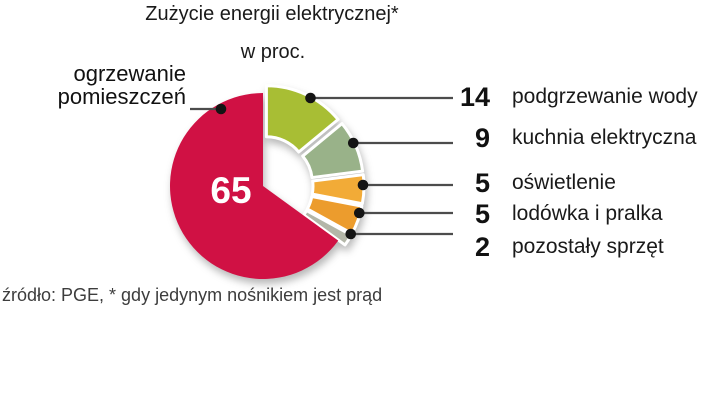 Image resolution: width=720 pixels, height=404 pixels. What do you see at coordinates (272, 14) in the screenshot?
I see `chart-title: Zużycie energii elektrycznej*` at bounding box center [272, 14].